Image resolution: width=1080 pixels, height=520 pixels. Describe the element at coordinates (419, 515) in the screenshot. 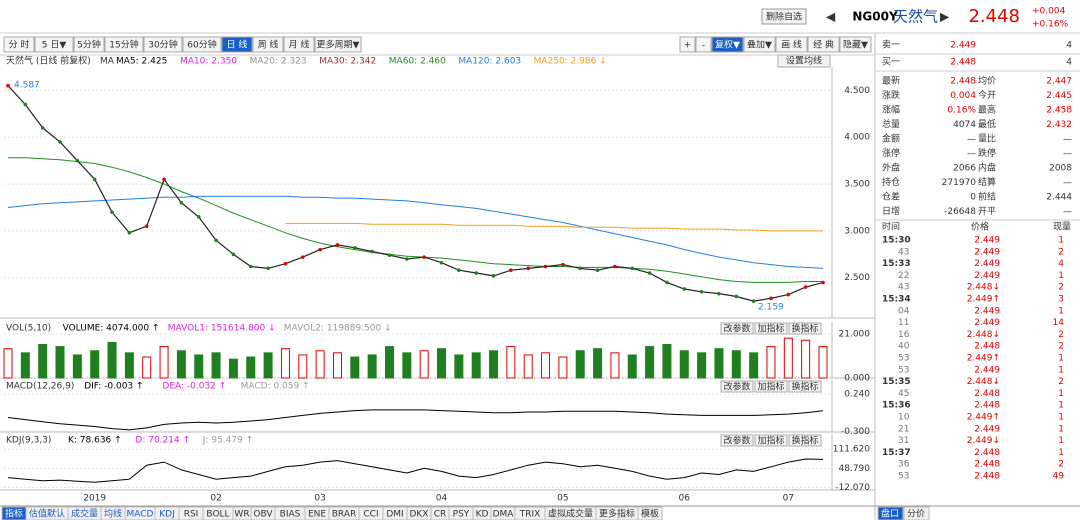

I see `indicator-tab-label: DKX` at that location.